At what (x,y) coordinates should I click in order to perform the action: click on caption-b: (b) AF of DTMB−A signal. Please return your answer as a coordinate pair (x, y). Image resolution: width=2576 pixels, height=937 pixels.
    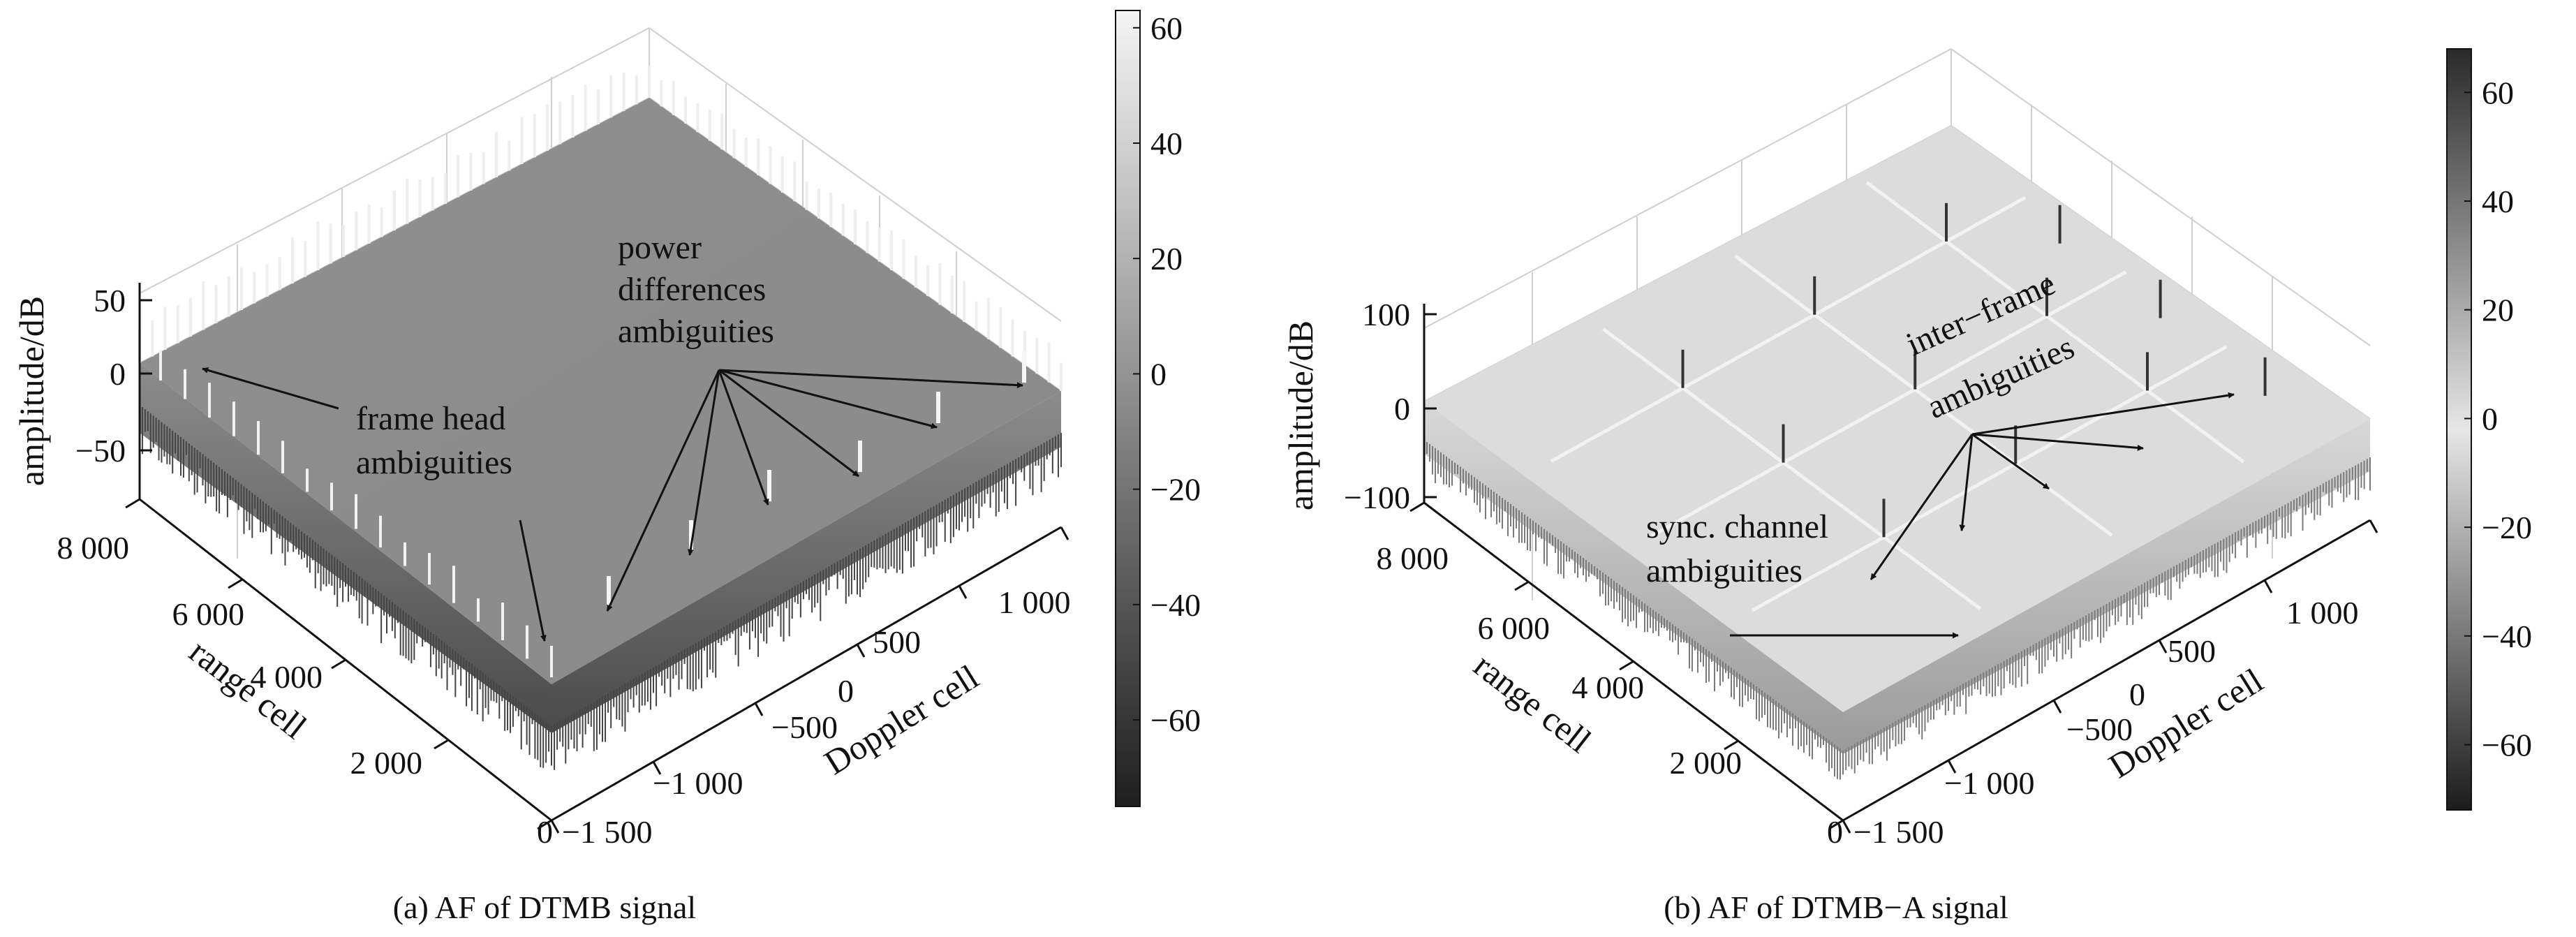
    Looking at the image, I should click on (1836, 907).